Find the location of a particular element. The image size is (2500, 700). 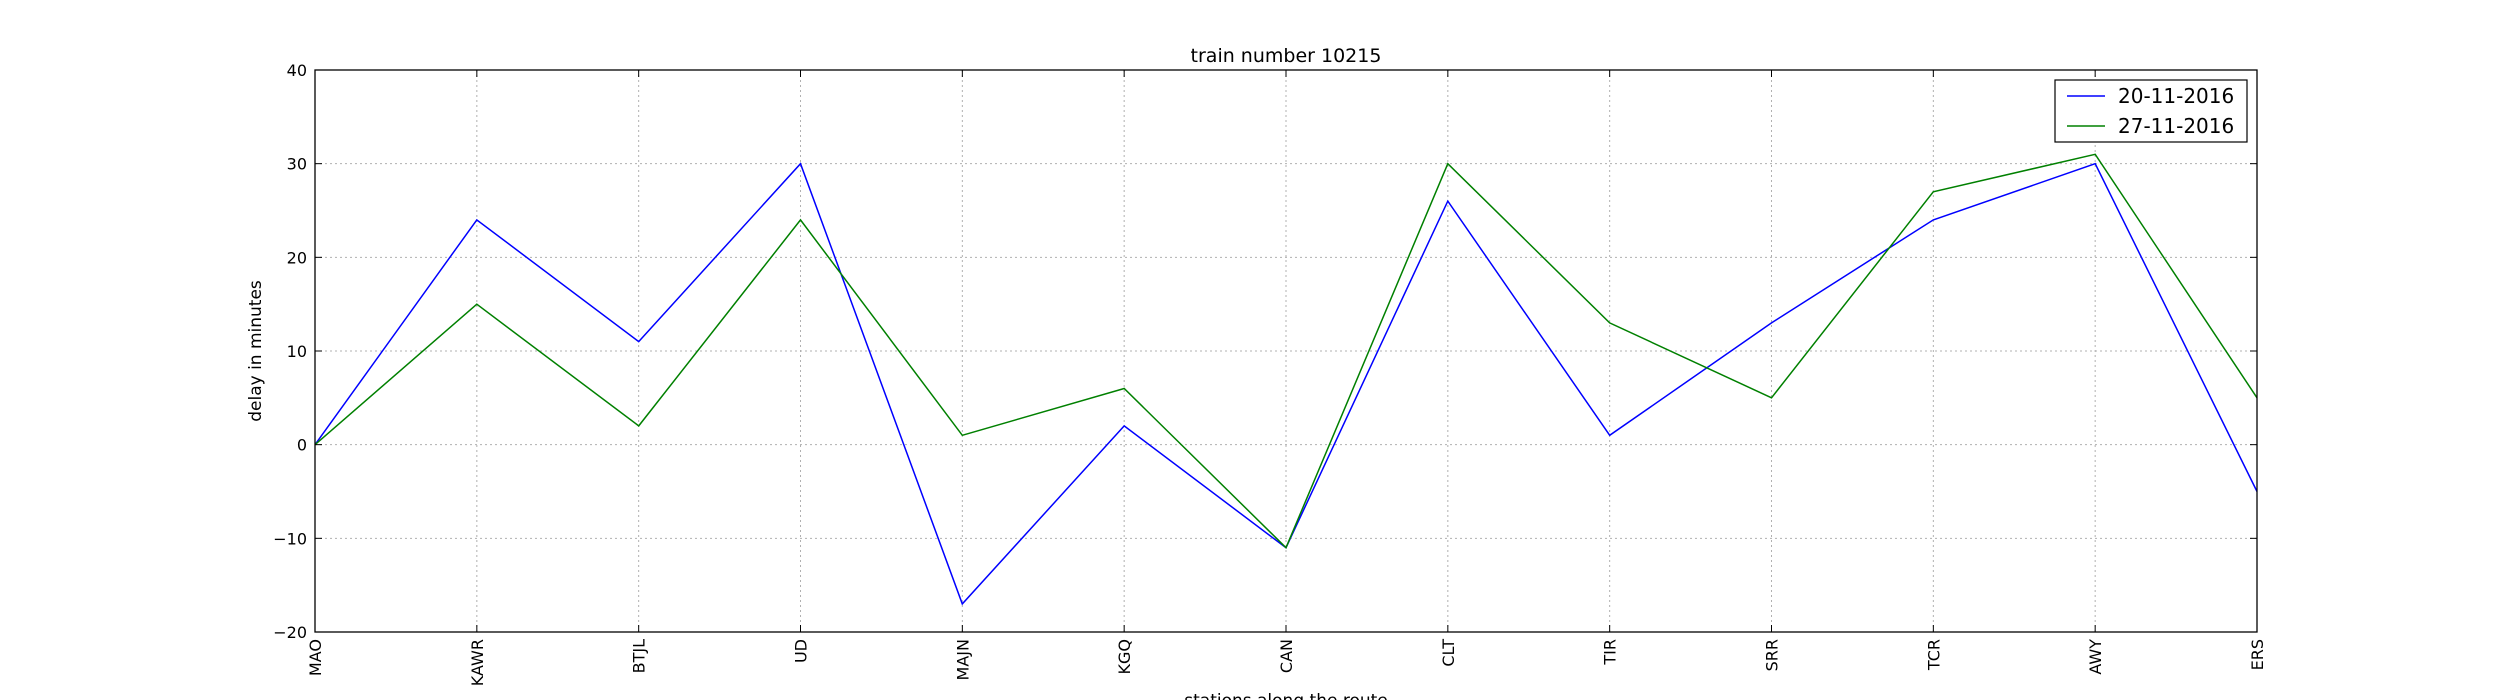

legend: 20-11-2016 27-11-2016 is located at coordinates (2151, 111).